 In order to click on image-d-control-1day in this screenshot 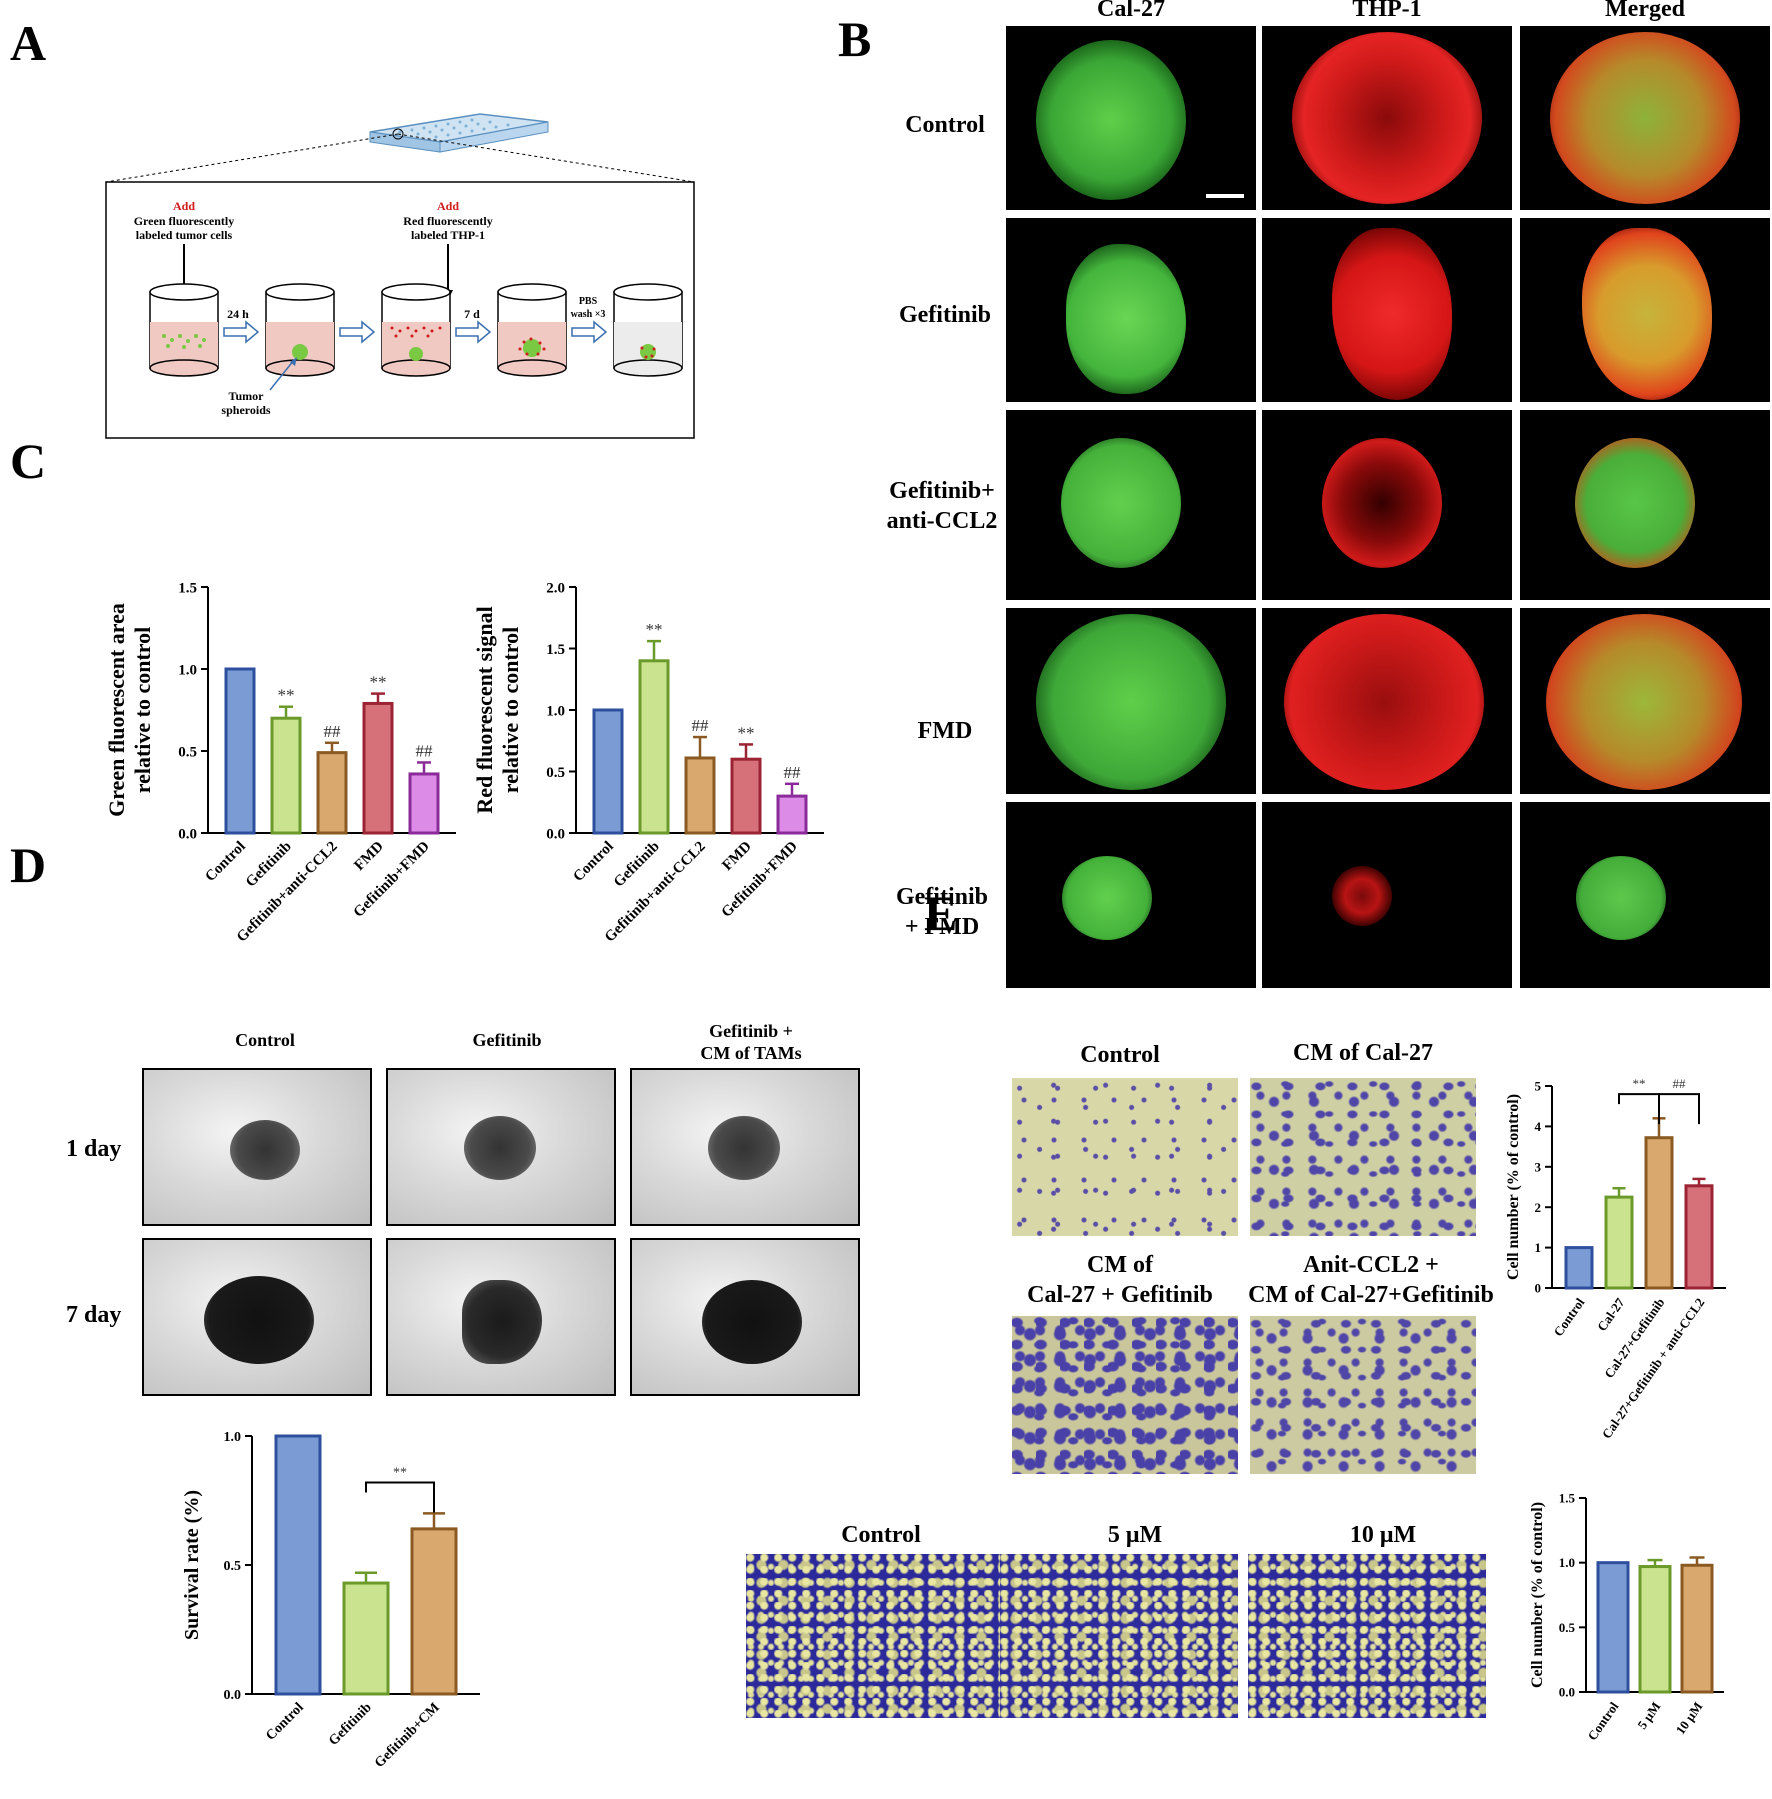, I will do `click(257, 1147)`.